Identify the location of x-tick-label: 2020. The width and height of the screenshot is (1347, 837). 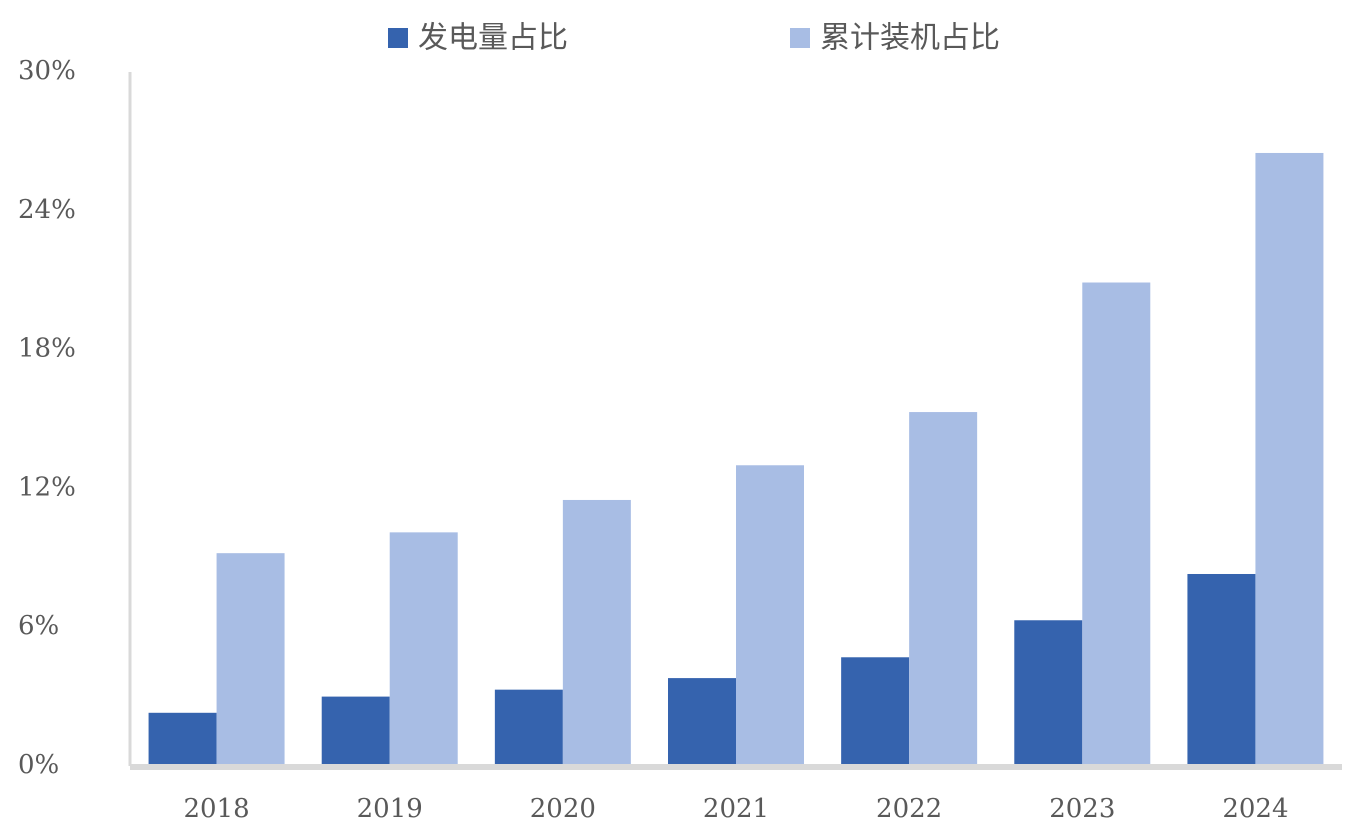
(563, 809).